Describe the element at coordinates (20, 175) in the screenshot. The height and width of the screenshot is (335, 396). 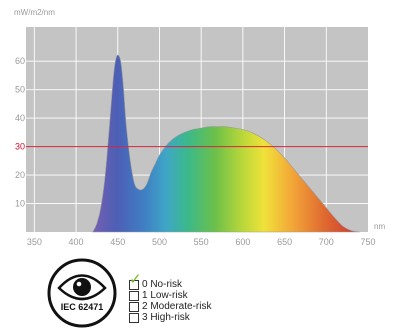
I see `y-tick-label: 20` at that location.